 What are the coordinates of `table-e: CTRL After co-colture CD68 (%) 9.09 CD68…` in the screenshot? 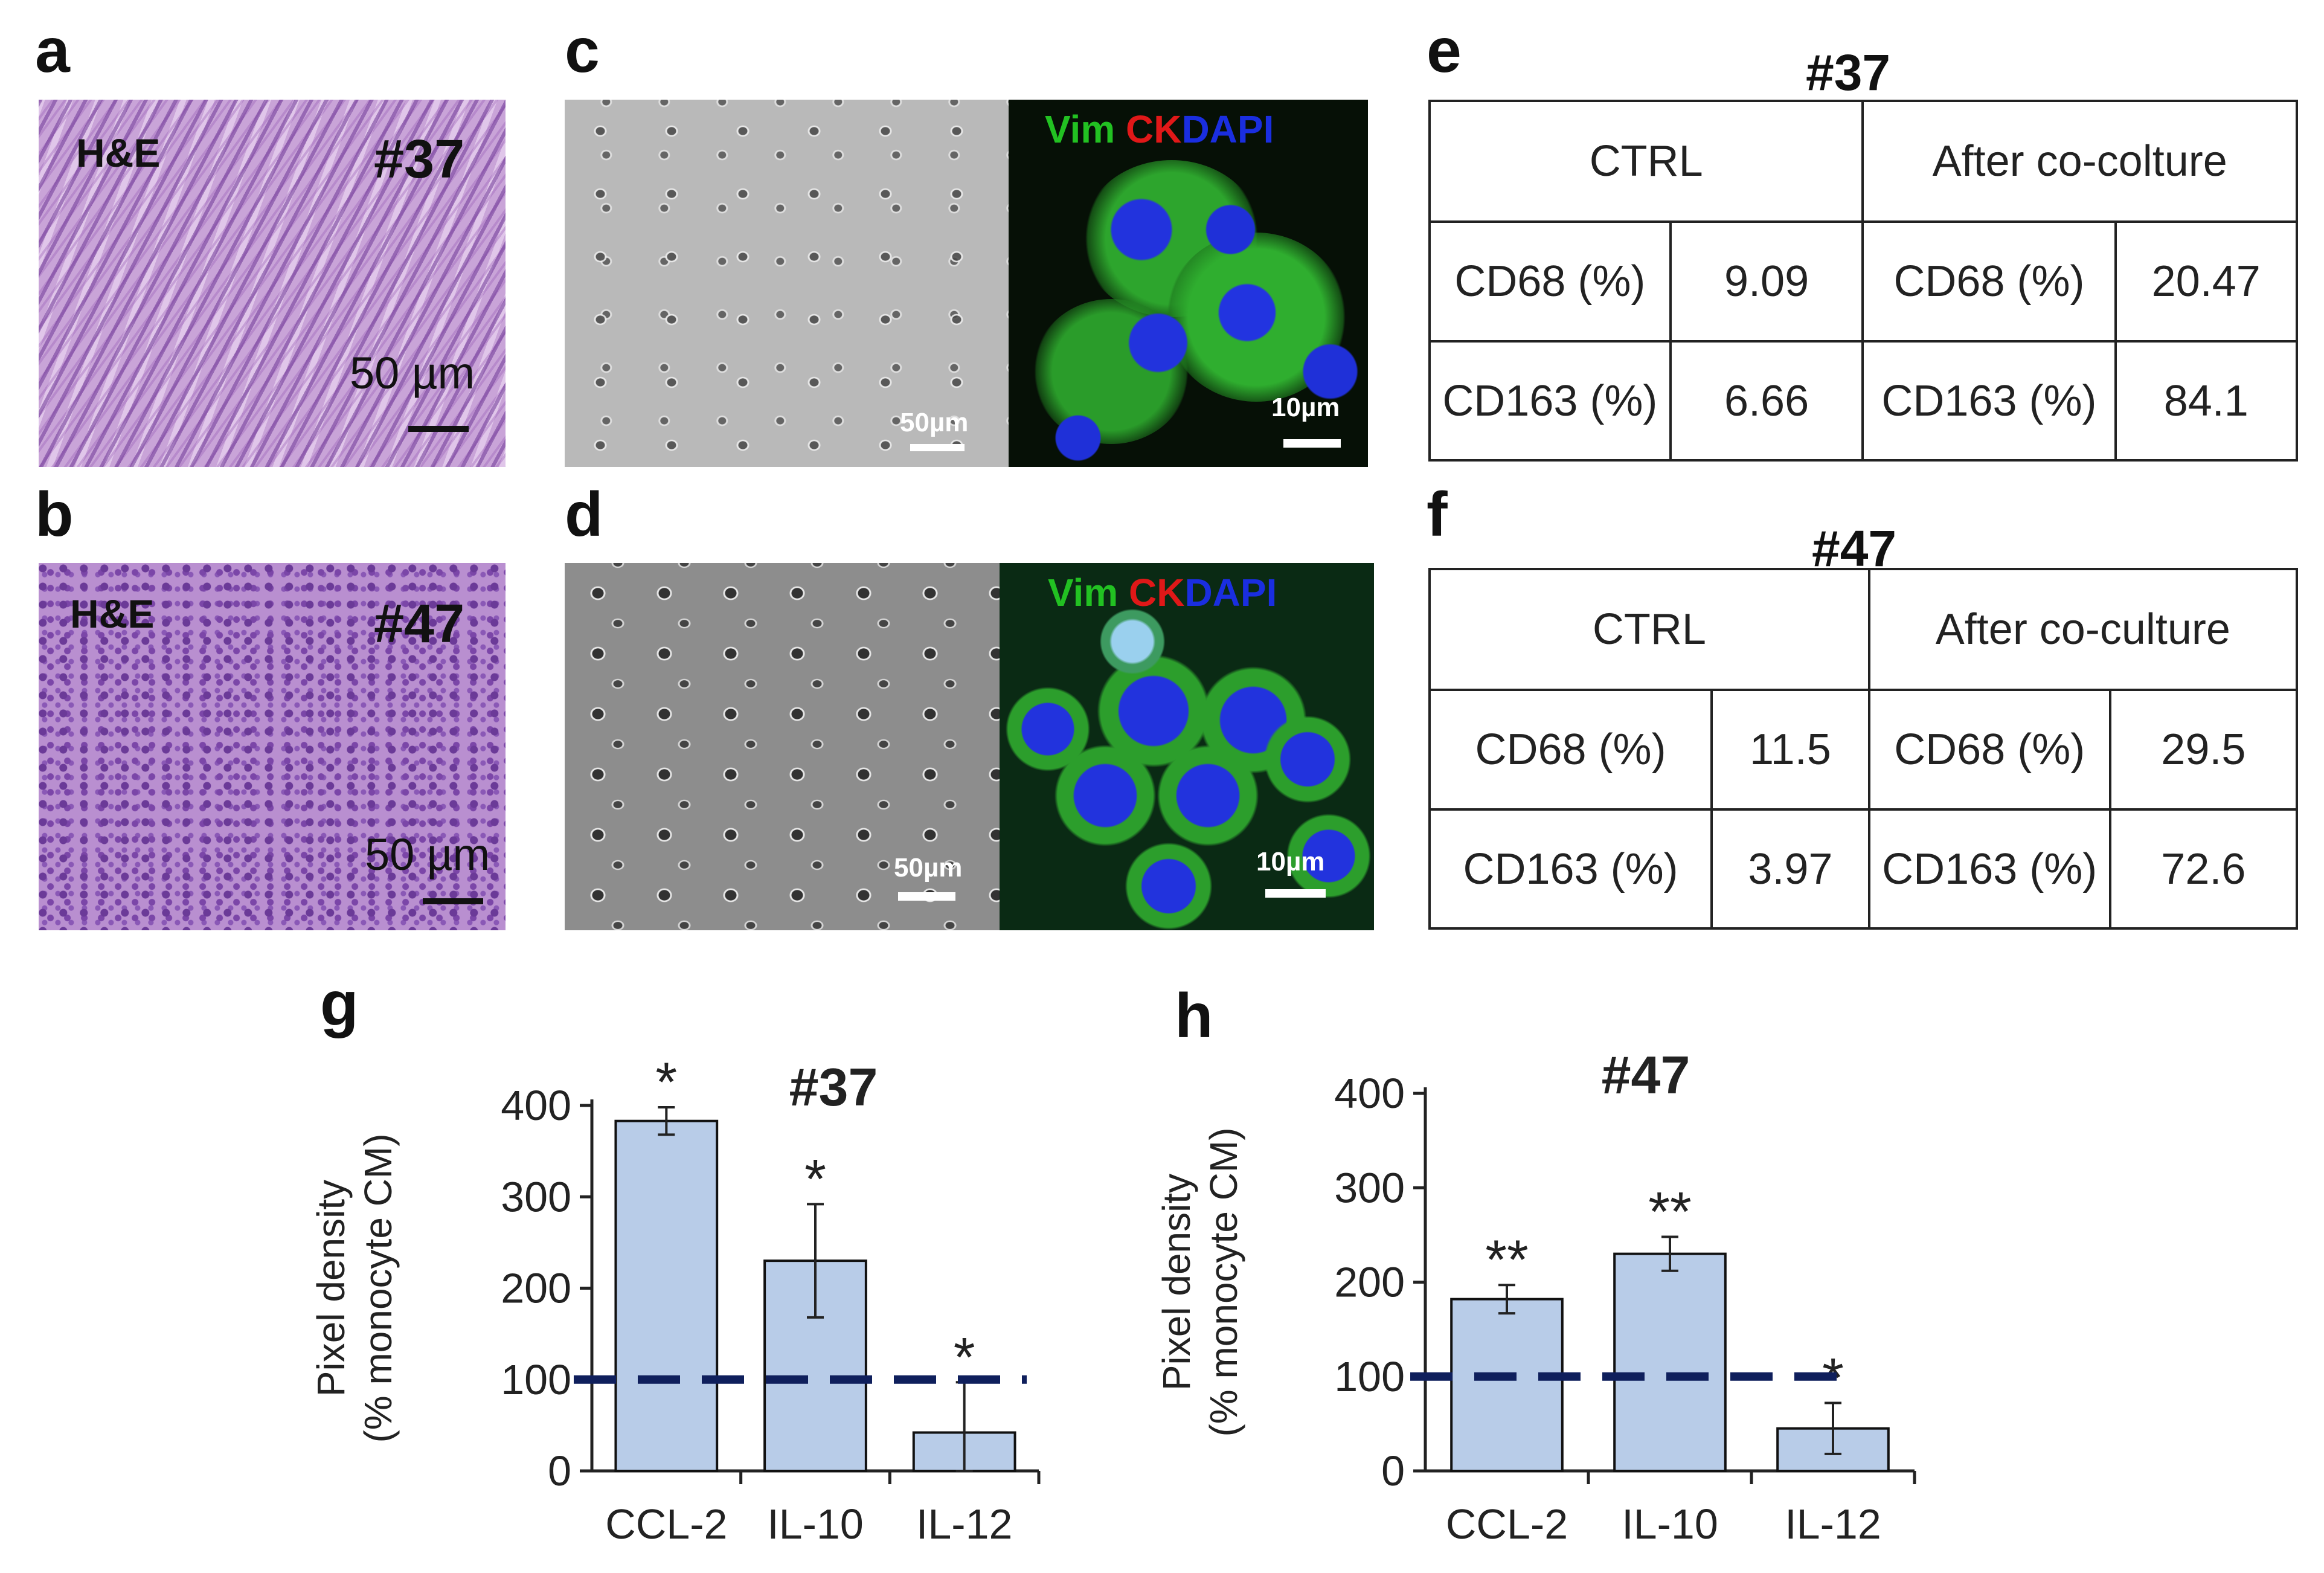 It's located at (1863, 281).